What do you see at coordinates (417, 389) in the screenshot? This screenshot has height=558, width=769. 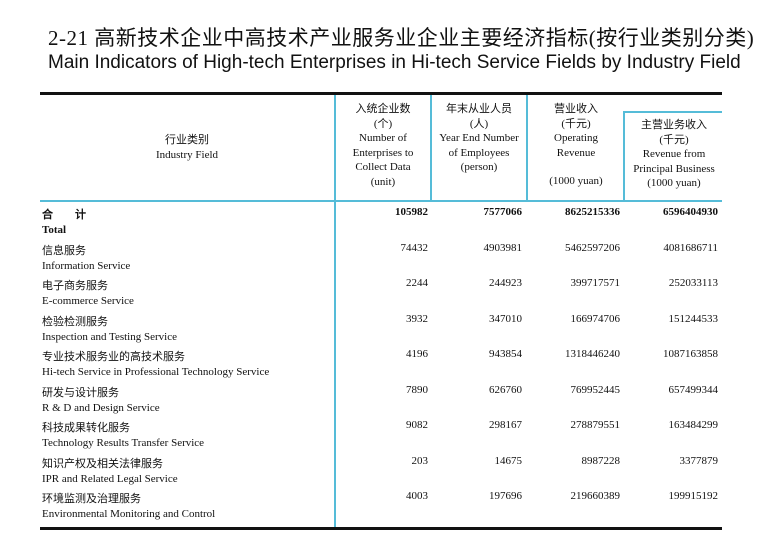 I see `cell-value: 7890` at bounding box center [417, 389].